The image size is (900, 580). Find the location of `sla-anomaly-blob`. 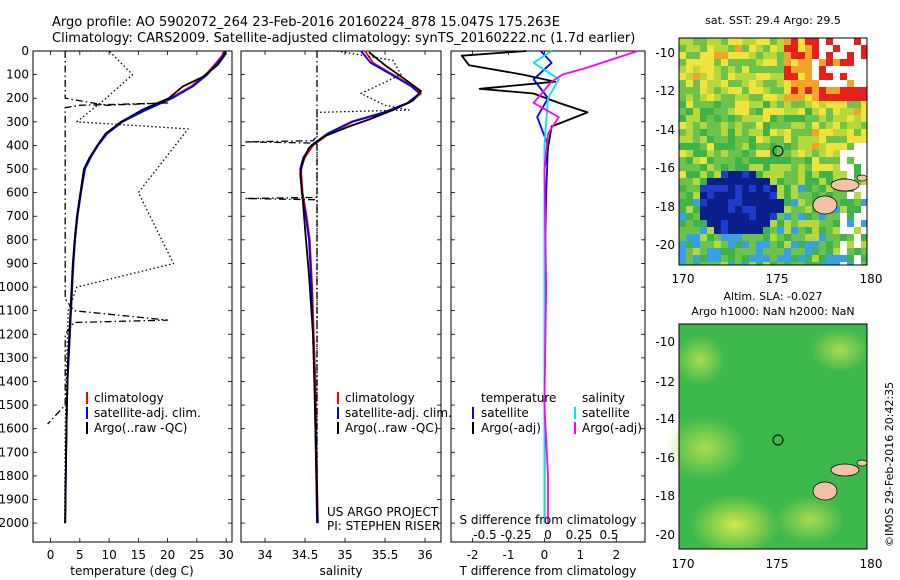

sla-anomaly-blob is located at coordinates (735, 525).